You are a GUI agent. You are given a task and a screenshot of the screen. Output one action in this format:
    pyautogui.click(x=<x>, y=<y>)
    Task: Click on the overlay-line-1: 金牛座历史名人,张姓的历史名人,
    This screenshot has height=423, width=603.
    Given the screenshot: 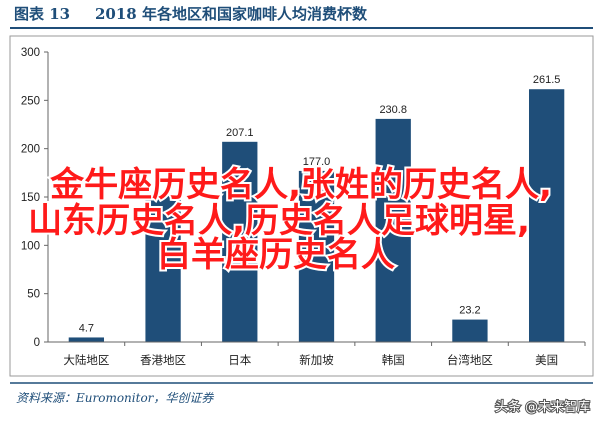 What is the action you would take?
    pyautogui.click(x=300, y=185)
    